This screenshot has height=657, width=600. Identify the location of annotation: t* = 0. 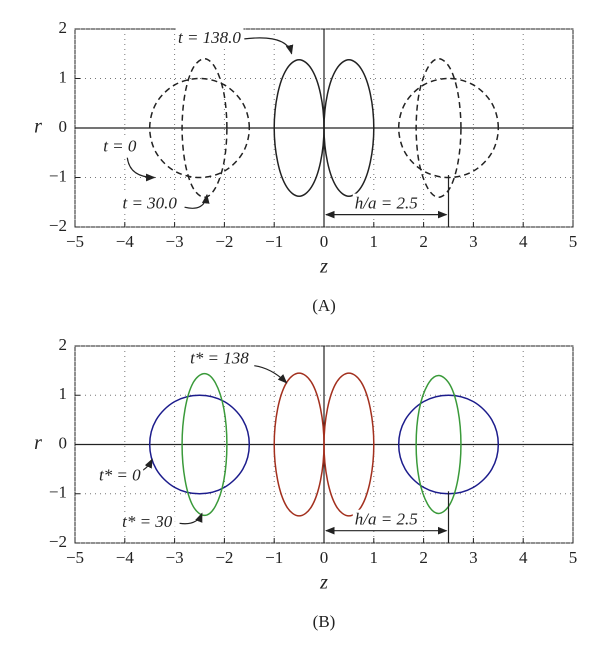
(120, 474).